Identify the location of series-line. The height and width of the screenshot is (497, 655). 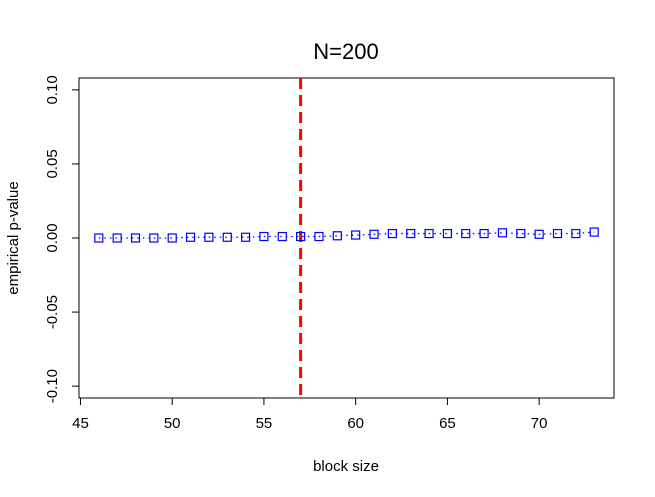
(346, 235).